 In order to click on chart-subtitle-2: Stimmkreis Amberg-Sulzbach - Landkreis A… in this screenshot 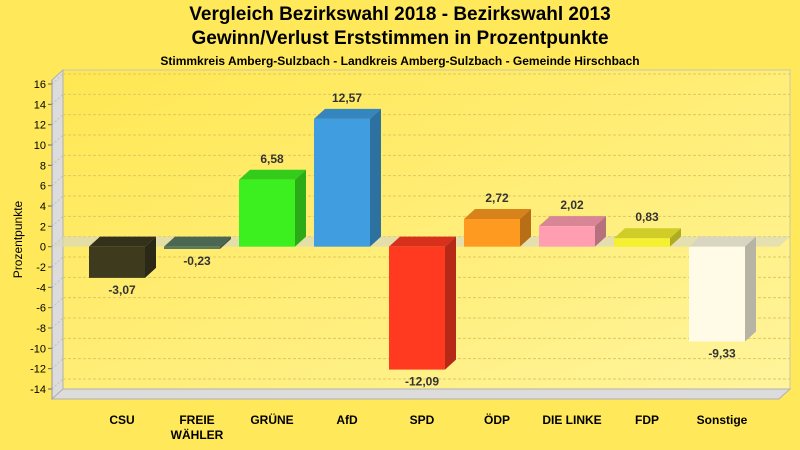, I will do `click(400, 61)`.